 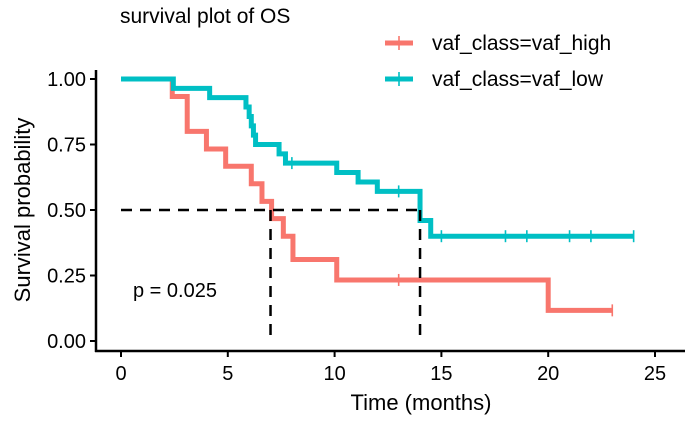 I want to click on y-axis-ticks: 0.00 0.25 0.50 0.75 1.00, so click(x=71, y=211).